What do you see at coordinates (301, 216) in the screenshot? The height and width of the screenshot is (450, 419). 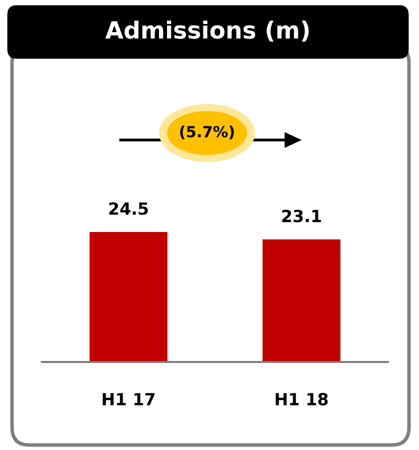 I see `data-label: 23.1` at bounding box center [301, 216].